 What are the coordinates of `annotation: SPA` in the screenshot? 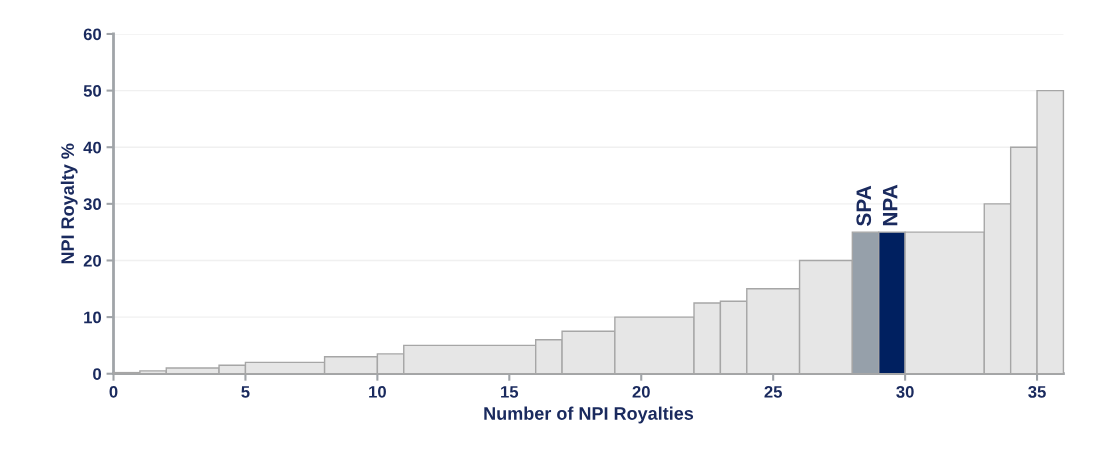 It's located at (864, 206).